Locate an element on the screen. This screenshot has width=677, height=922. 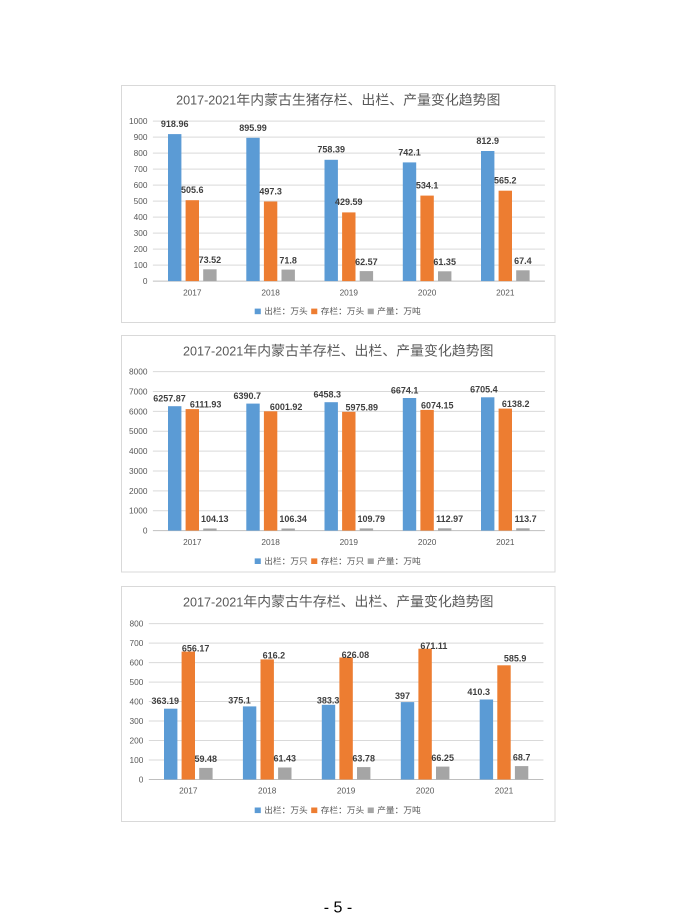
svg-text: 3000 is located at coordinates (138, 471).